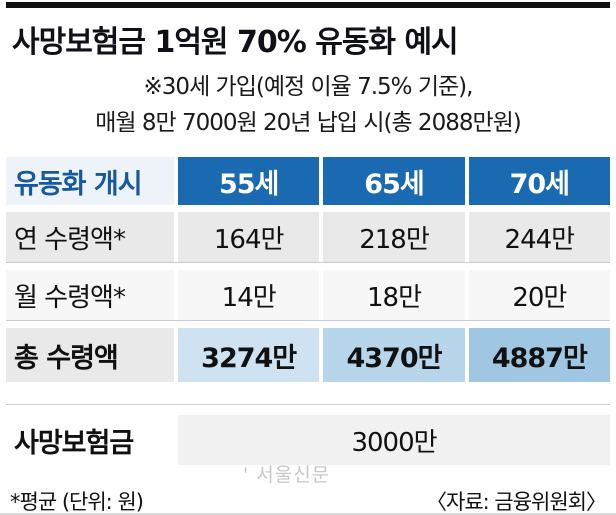 The height and width of the screenshot is (515, 616). Describe the element at coordinates (308, 87) in the screenshot. I see `subtitle-line-1: ※30세 가입(예정 이율 7.5% 기준),` at that location.